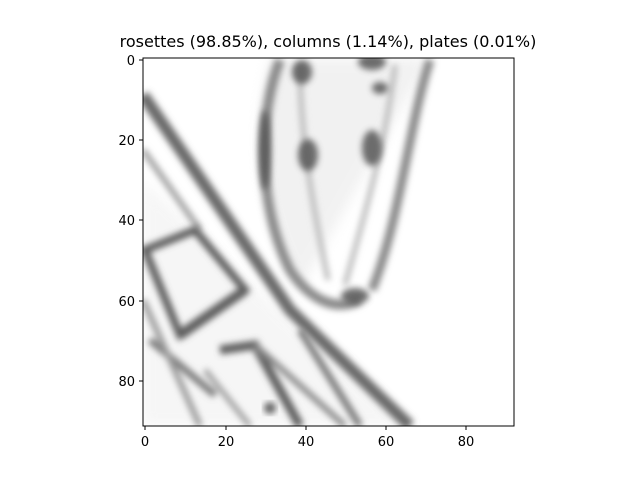 The image size is (640, 480). I want to click on y-tick-label: 20, so click(126, 141).